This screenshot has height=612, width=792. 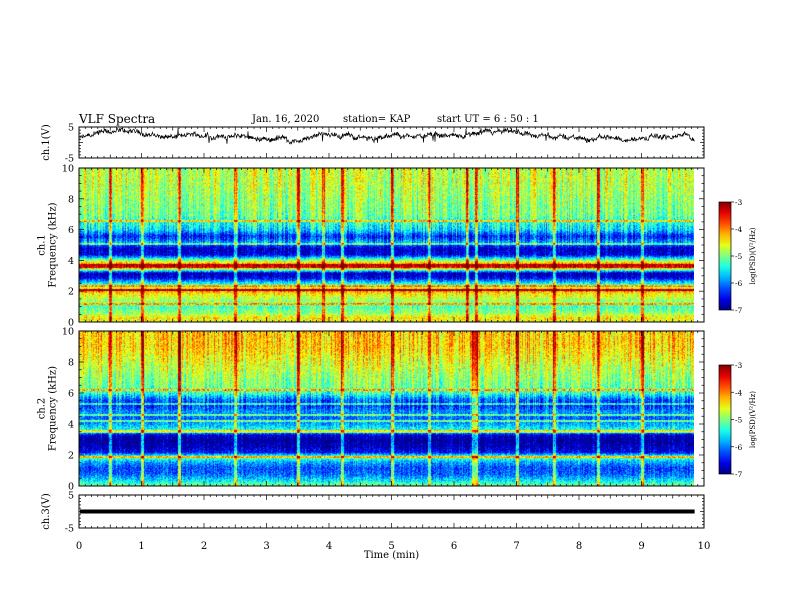 I want to click on x-tick-label: 2, so click(x=204, y=546).